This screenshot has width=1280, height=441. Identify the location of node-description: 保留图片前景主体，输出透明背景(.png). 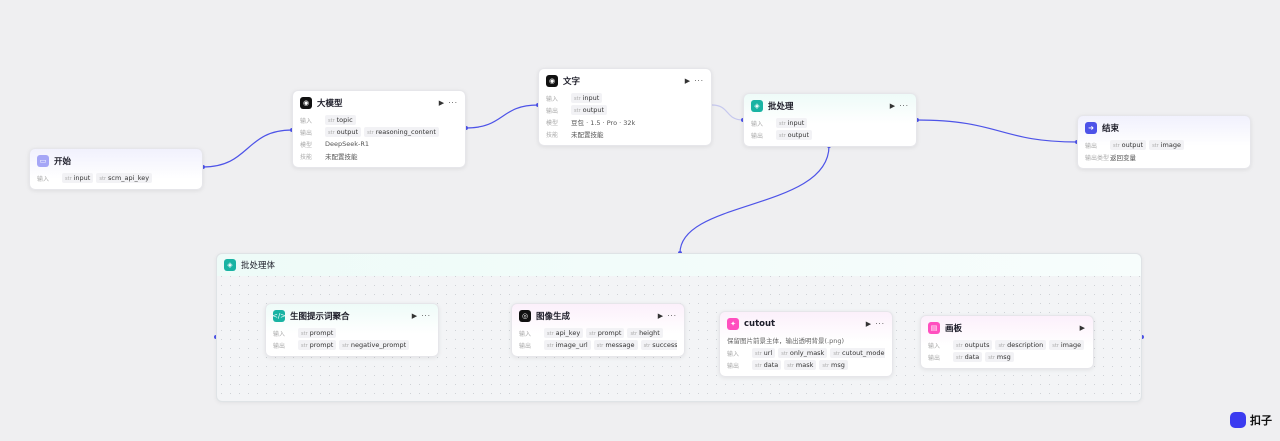
(786, 341).